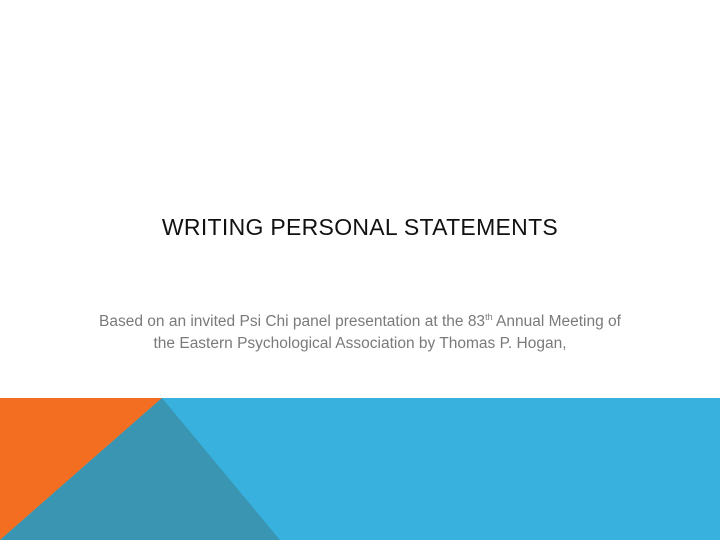  What do you see at coordinates (556, 321) in the screenshot?
I see `subtitle-line1-end: Annual Meeting of` at bounding box center [556, 321].